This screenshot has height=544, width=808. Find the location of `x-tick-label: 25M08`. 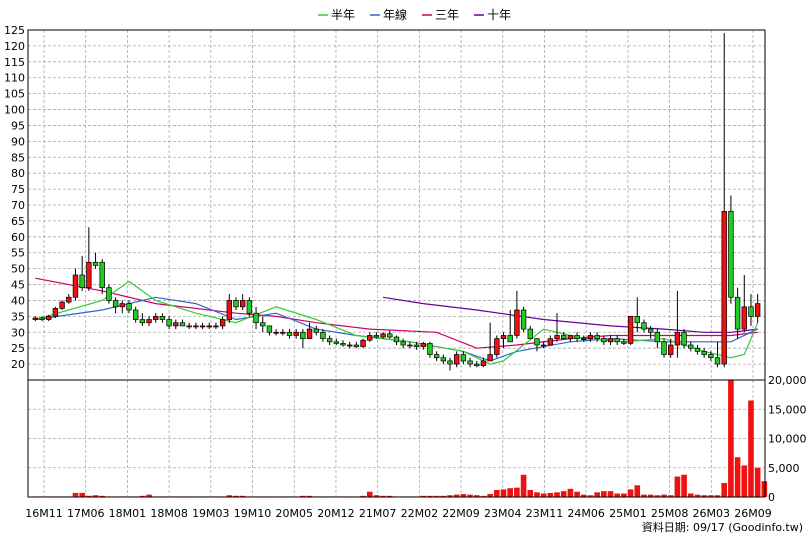

x-tick-label: 25M08 is located at coordinates (670, 513).